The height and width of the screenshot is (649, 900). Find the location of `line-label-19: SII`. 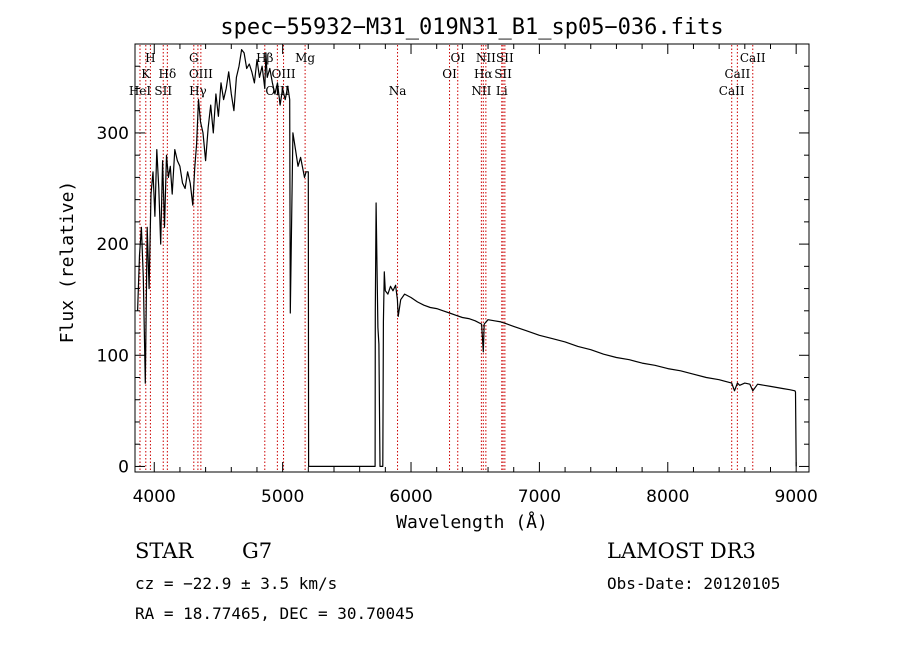

line-label-19: SII is located at coordinates (503, 74).